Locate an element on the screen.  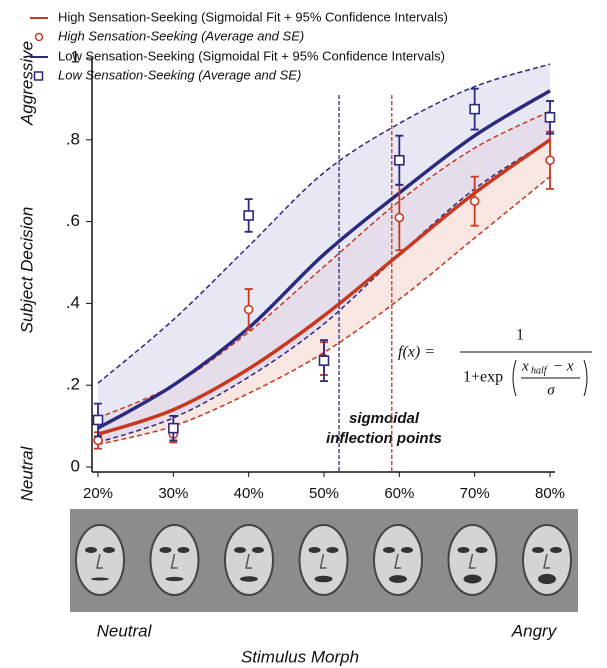
y-tick-label: .8 is located at coordinates (73, 138).